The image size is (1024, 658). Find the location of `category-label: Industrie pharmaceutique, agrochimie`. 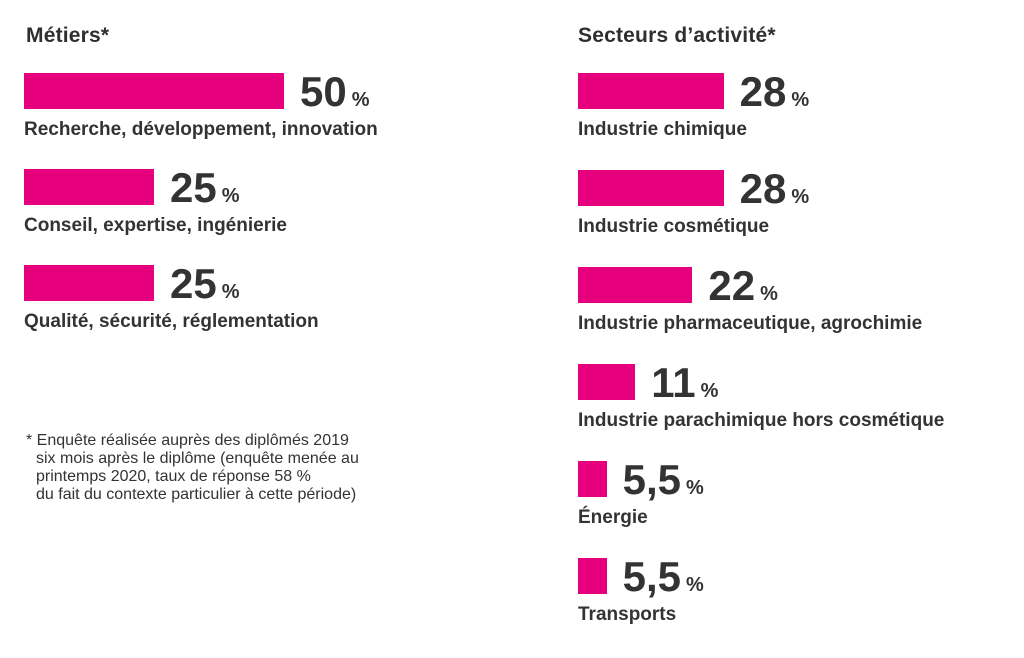

category-label: Industrie pharmaceutique, agrochimie is located at coordinates (750, 323).